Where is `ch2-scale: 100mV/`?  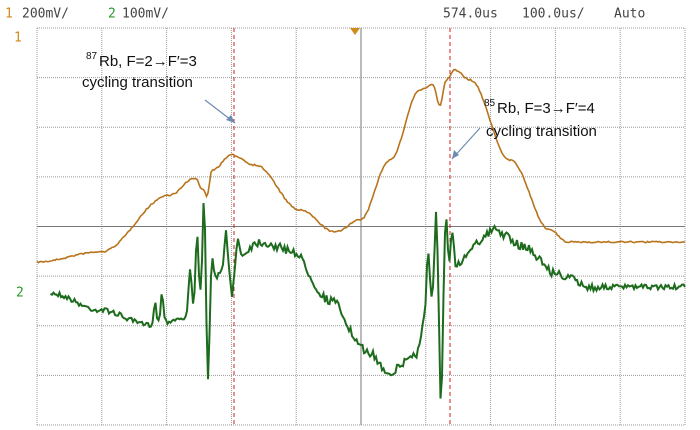 ch2-scale: 100mV/ is located at coordinates (145, 14).